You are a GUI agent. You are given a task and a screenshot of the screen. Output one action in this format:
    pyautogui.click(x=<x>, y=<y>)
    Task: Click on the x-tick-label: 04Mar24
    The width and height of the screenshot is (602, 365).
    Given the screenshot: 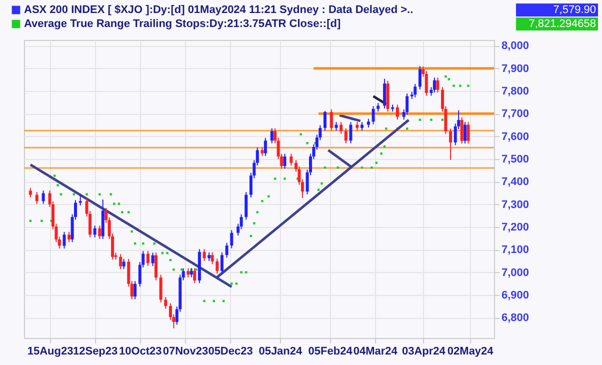 What is the action you would take?
    pyautogui.click(x=375, y=352)
    